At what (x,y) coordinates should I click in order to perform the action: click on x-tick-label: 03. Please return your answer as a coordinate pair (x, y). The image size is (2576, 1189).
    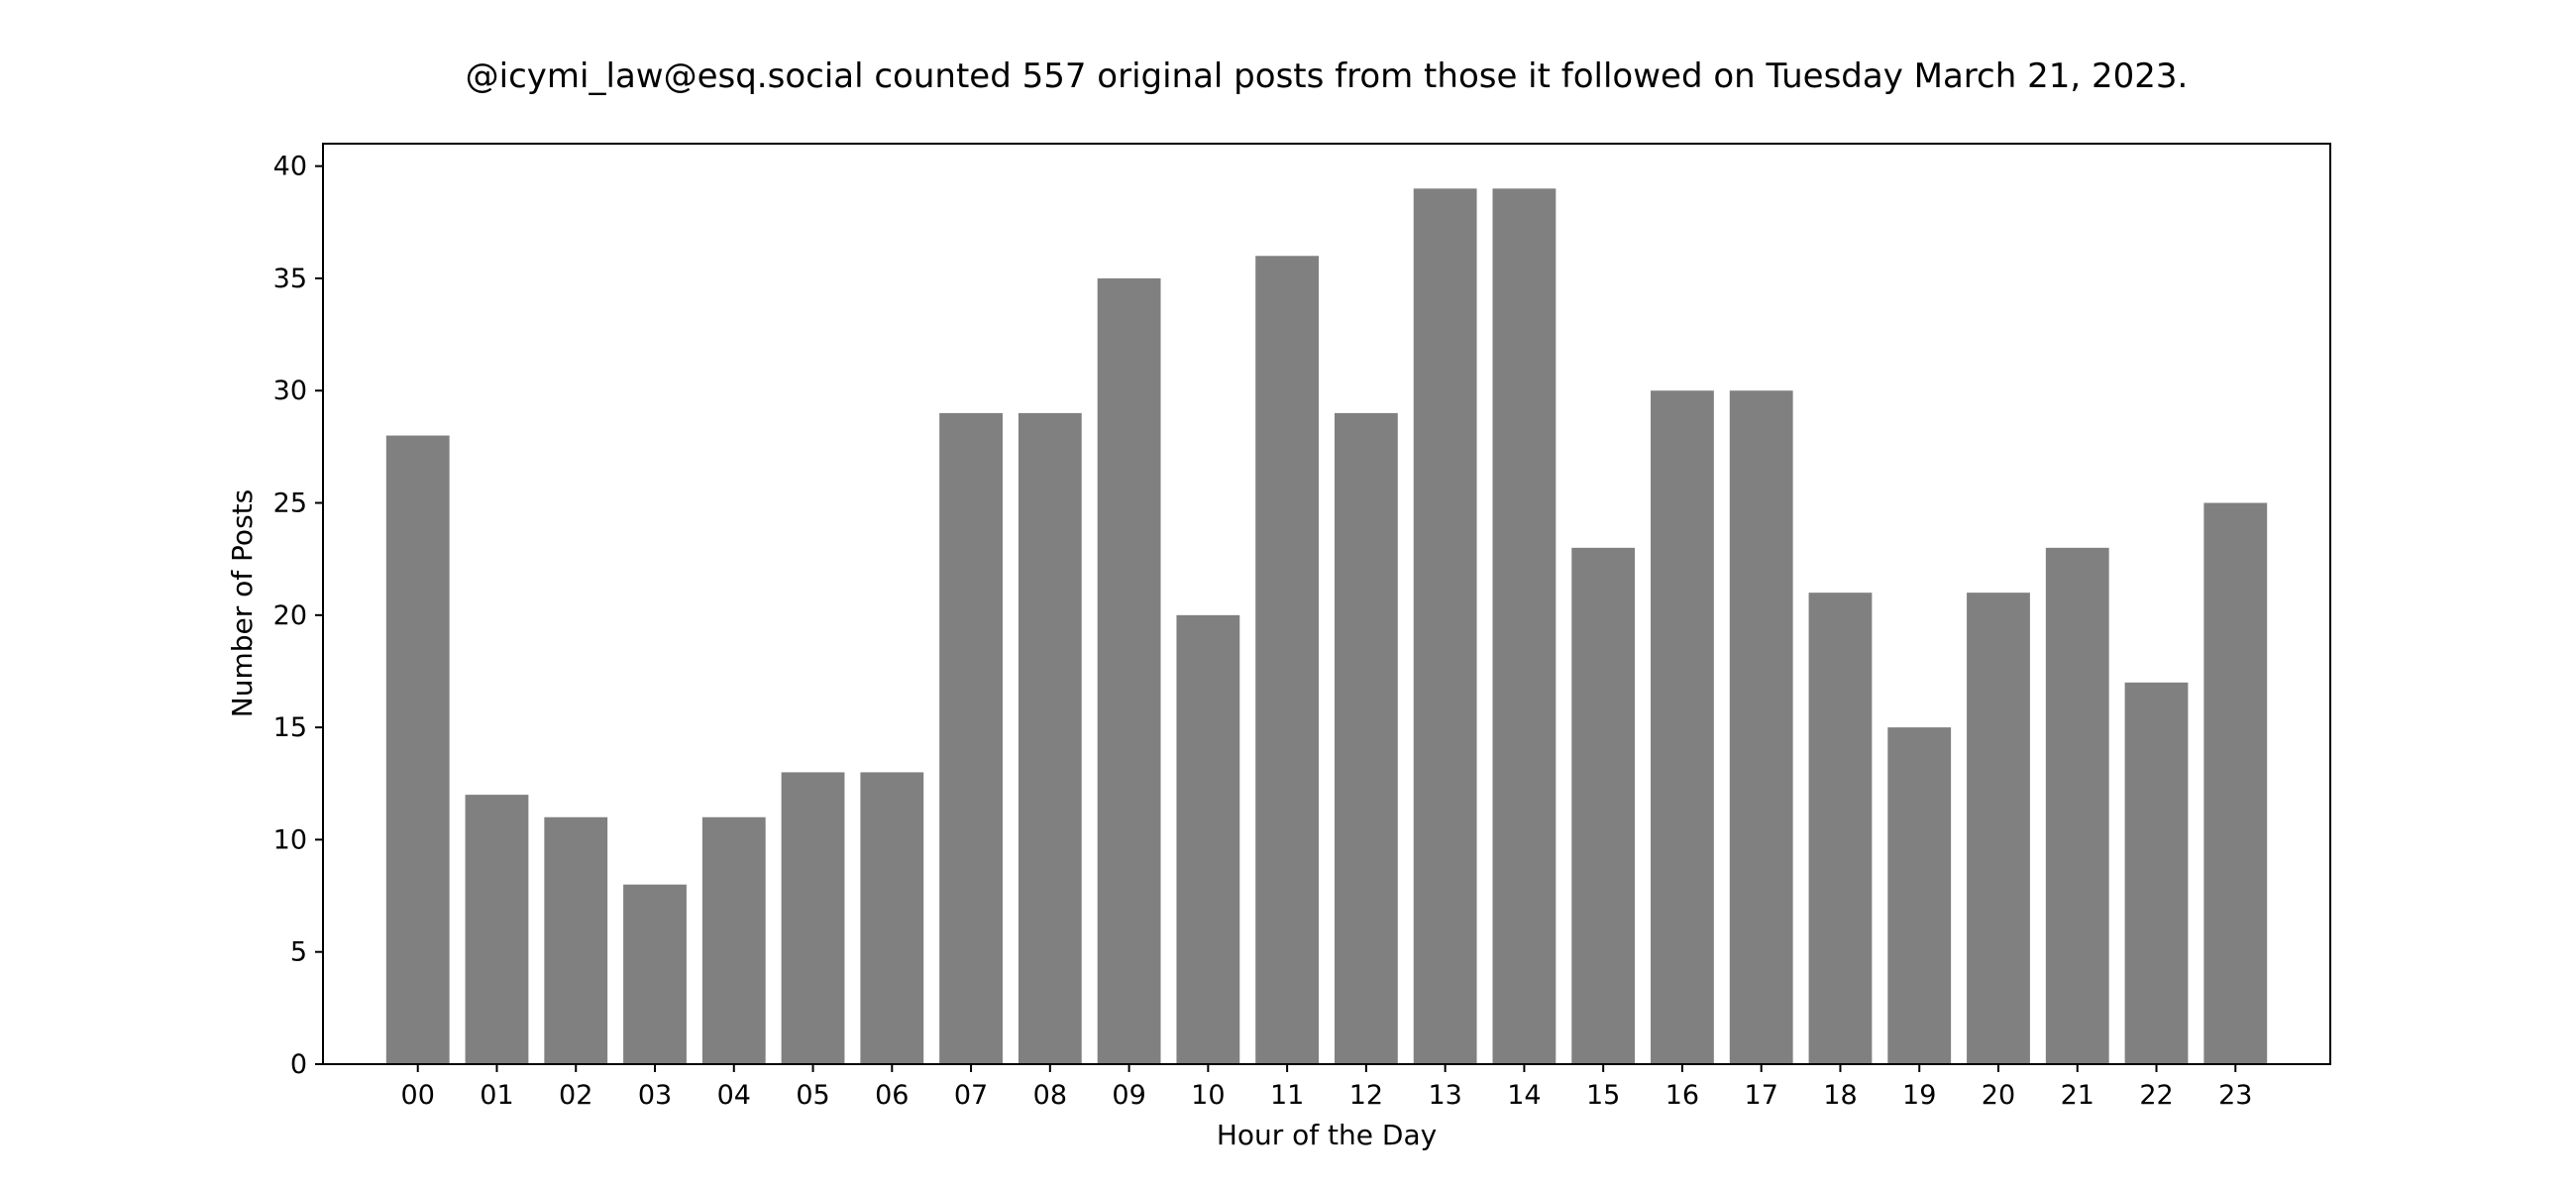
    Looking at the image, I should click on (655, 1095).